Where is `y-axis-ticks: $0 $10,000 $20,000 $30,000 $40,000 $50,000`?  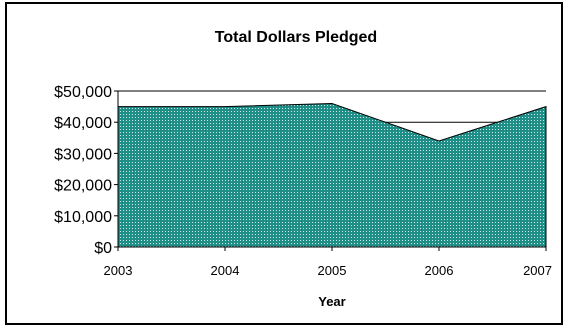
y-axis-ticks: $0 $10,000 $20,000 $30,000 $40,000 $50,000 is located at coordinates (86, 170).